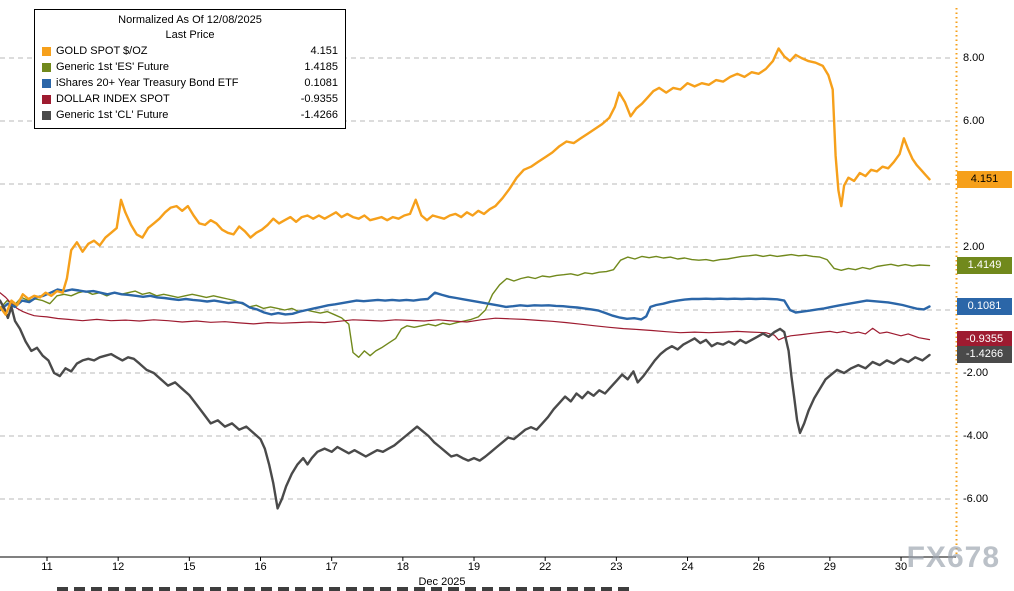 The height and width of the screenshot is (591, 1014). I want to click on legend-item-label: DOLLAR INDEX SPOT, so click(113, 99).